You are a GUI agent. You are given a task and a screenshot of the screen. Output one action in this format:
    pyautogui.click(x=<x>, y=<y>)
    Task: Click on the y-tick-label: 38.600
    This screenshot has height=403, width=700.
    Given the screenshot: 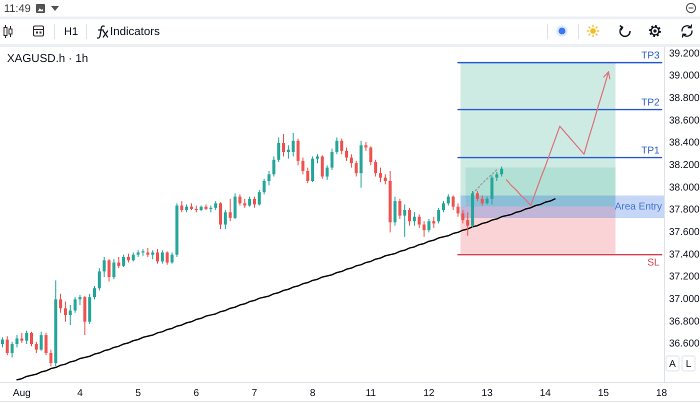 What is the action you would take?
    pyautogui.click(x=684, y=120)
    